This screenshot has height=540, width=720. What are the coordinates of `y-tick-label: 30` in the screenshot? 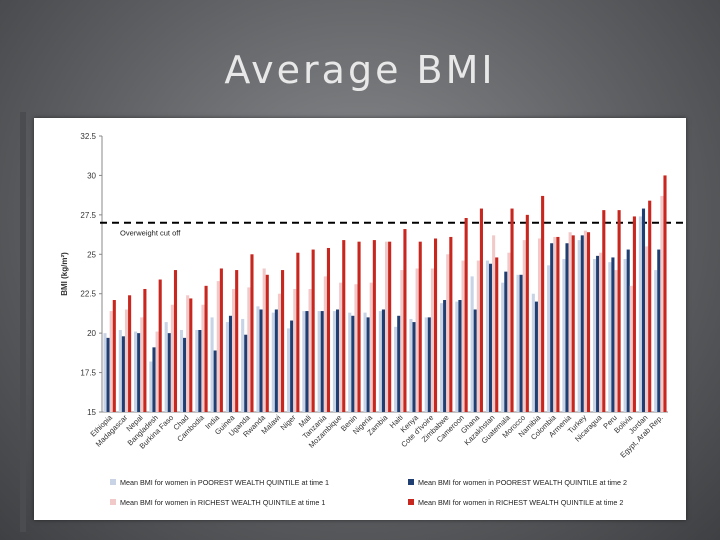 It's located at (91, 175).